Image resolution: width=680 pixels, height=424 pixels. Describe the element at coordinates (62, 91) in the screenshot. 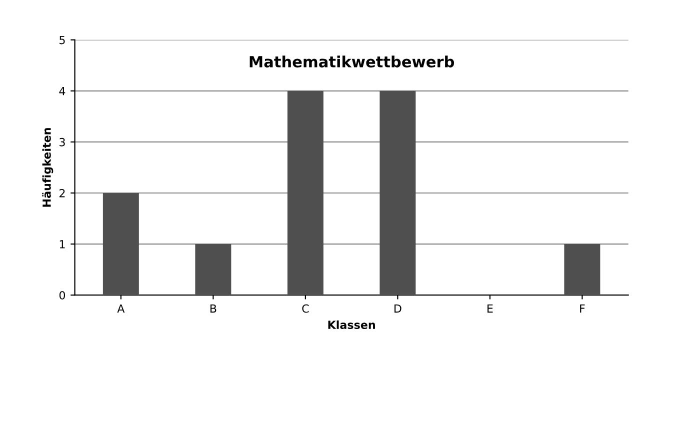

I see `y-tick-label: 4` at that location.